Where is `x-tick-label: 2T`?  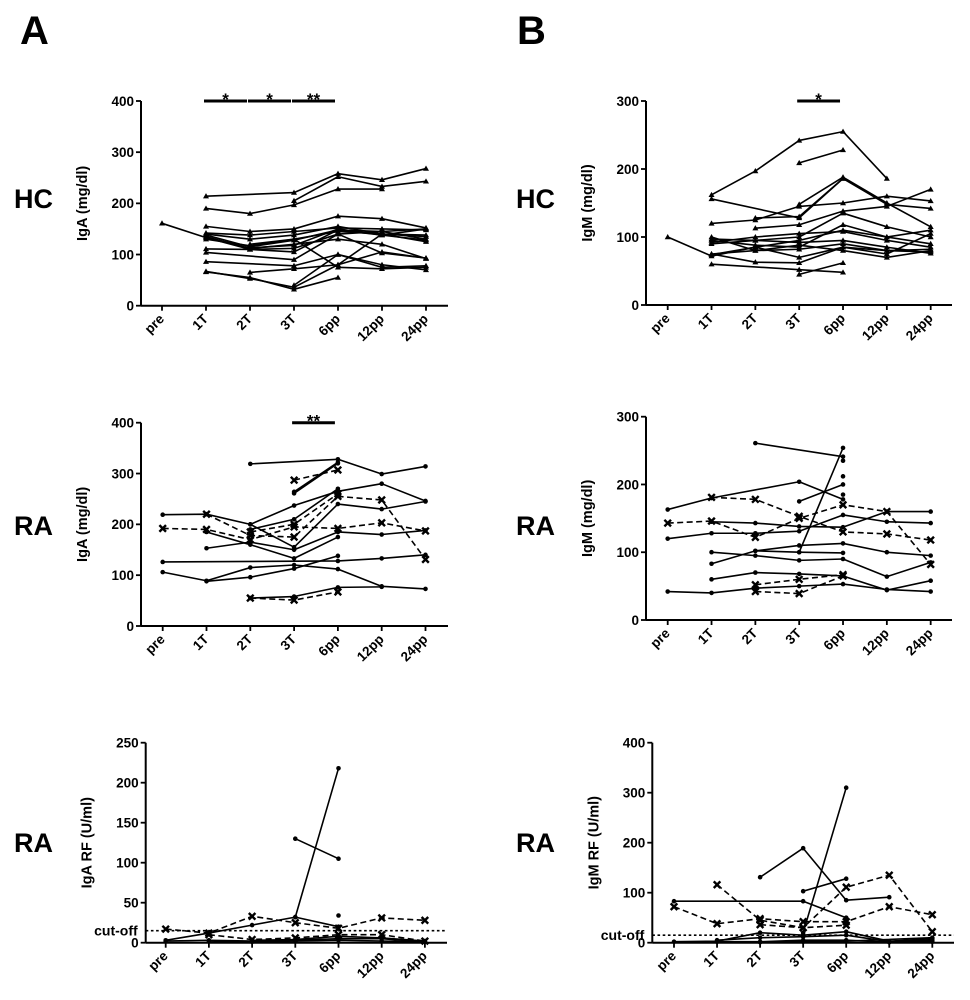
x-tick-label: 2T is located at coordinates (246, 959).